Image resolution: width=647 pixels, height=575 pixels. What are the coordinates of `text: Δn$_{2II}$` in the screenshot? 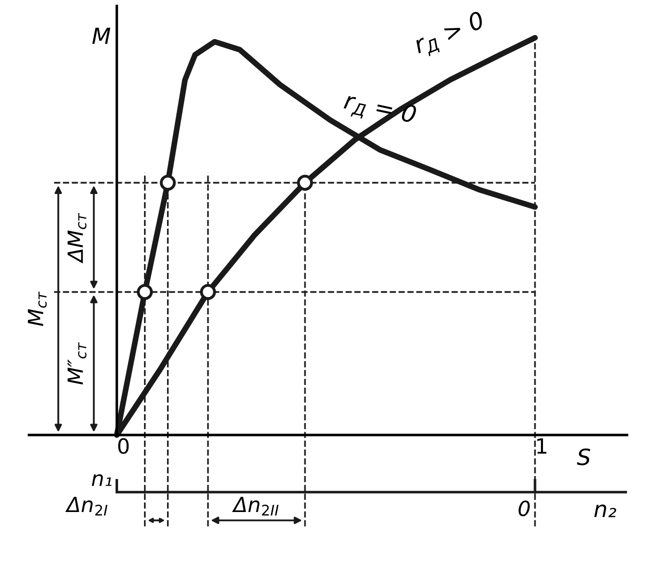 It's located at (255, 506).